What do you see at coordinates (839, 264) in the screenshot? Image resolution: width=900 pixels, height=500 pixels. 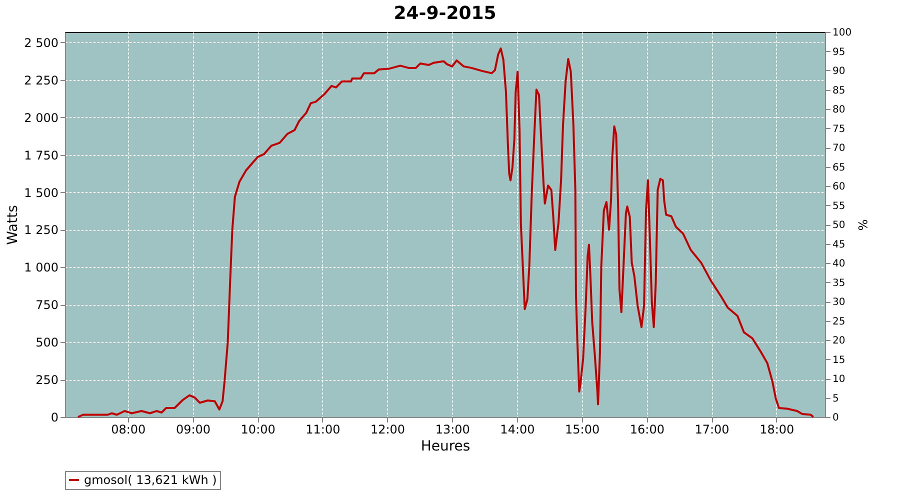 I see `y2-tick-label: 40` at bounding box center [839, 264].